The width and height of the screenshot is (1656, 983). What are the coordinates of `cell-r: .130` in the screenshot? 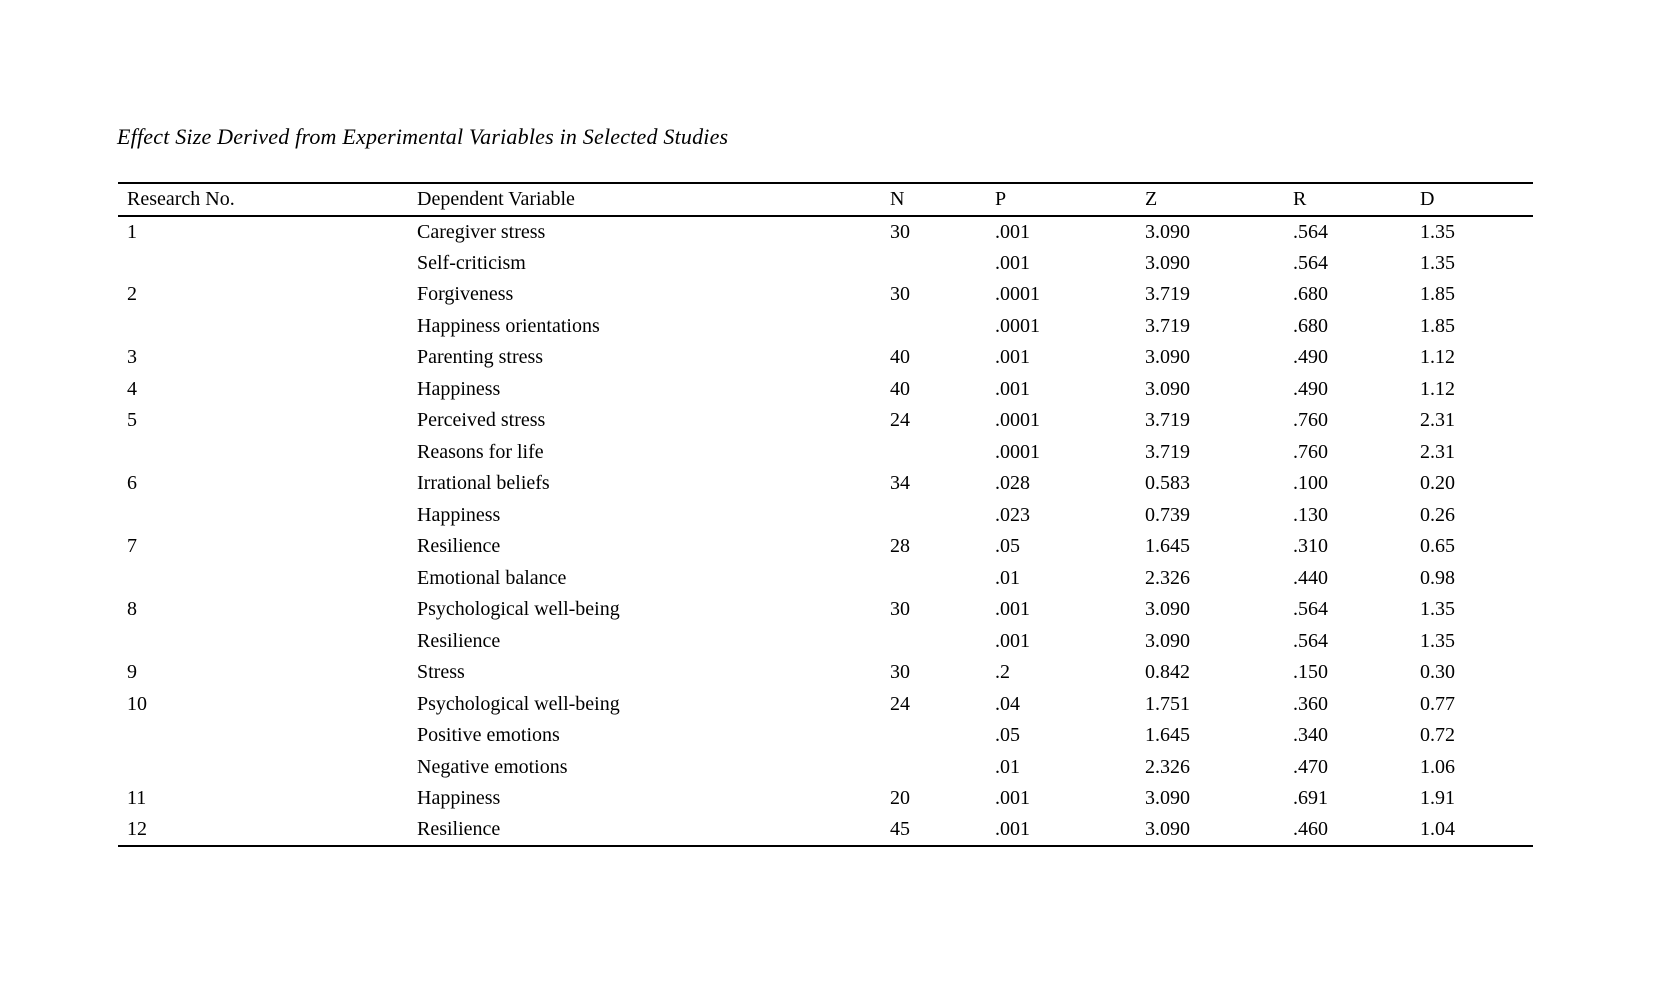 It's located at (1310, 514).